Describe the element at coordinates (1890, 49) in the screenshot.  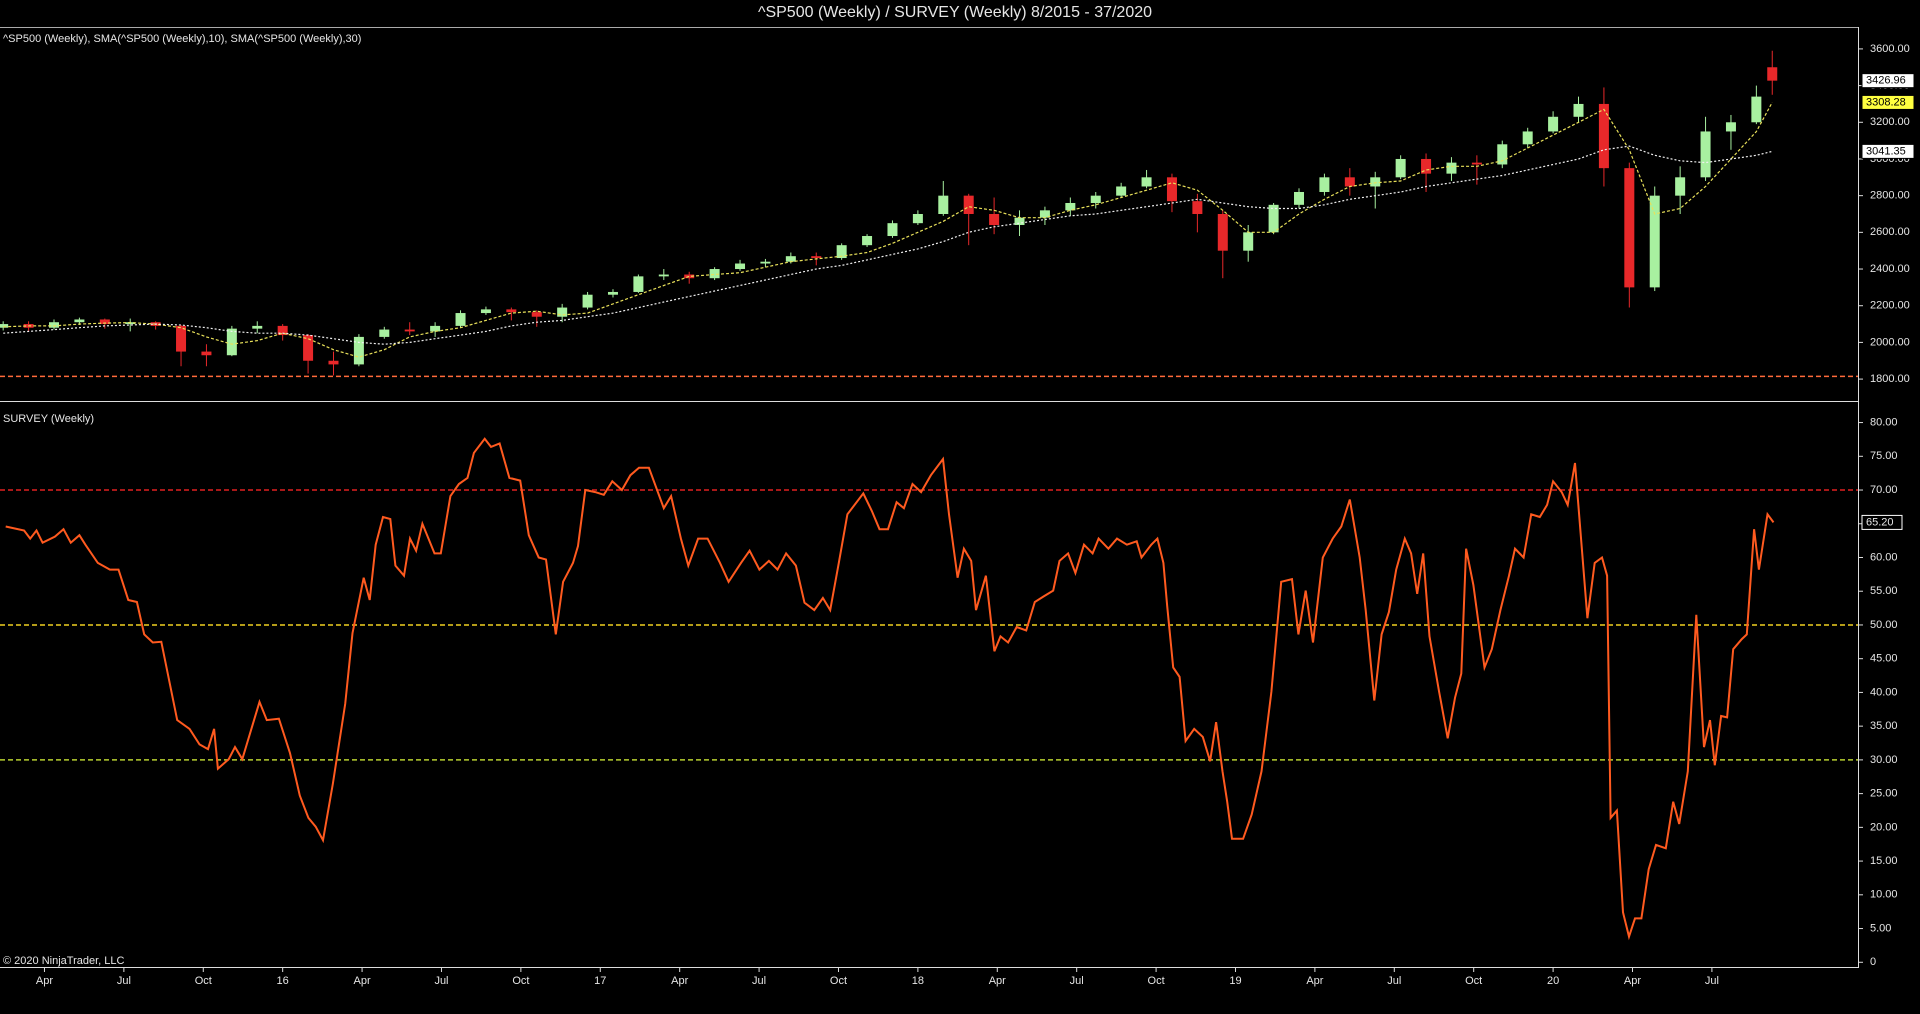
I see `y-tick-label: 3600.00` at that location.